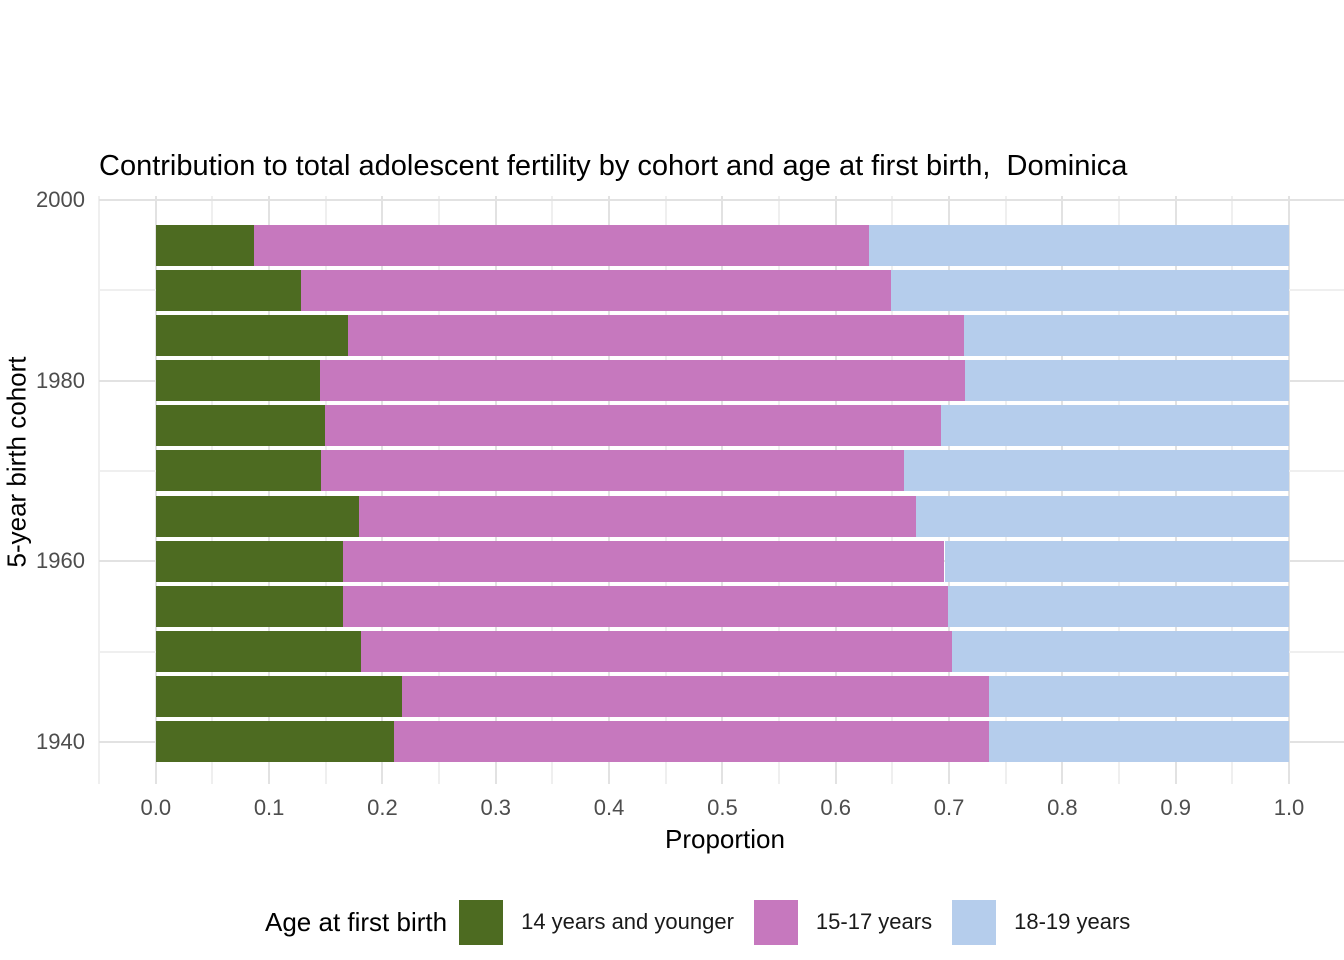  Describe the element at coordinates (60, 561) in the screenshot. I see `y-tick-label: 1960` at that location.